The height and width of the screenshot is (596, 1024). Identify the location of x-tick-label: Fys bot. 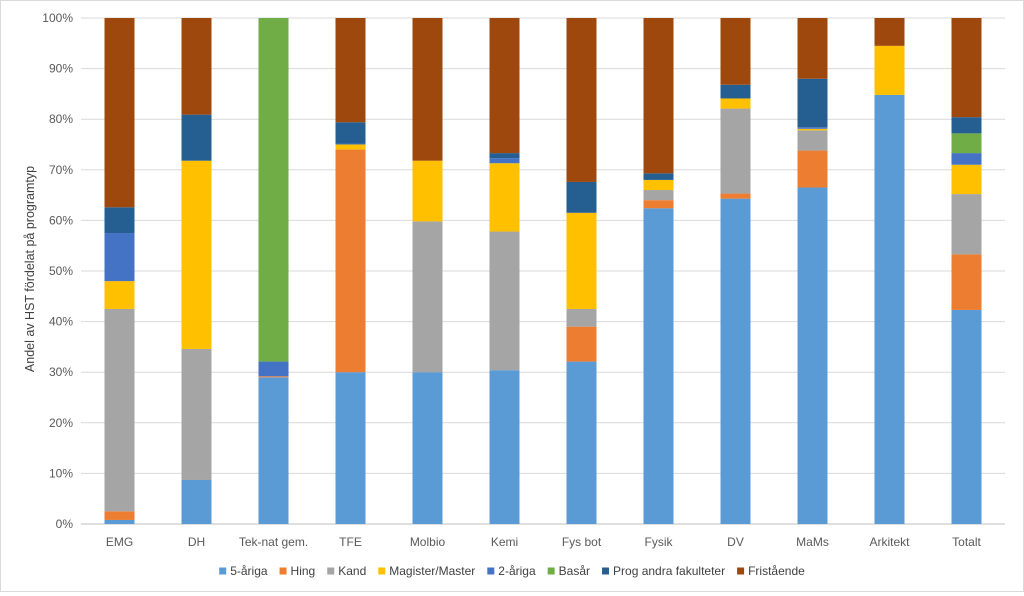
(582, 542).